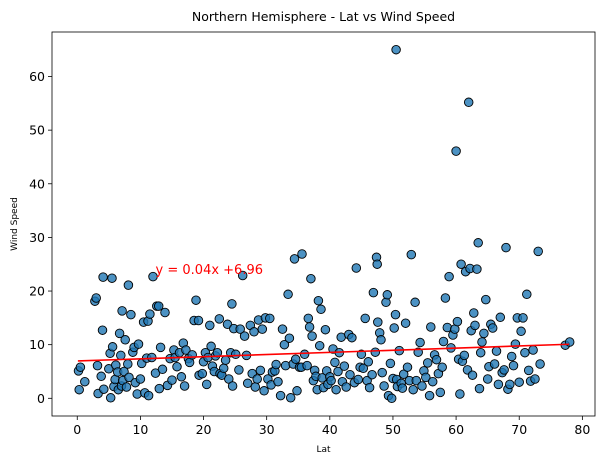 The image size is (605, 463). What do you see at coordinates (209, 270) in the screenshot?
I see `regression-annotation: y = 0.04x +6.96` at bounding box center [209, 270].